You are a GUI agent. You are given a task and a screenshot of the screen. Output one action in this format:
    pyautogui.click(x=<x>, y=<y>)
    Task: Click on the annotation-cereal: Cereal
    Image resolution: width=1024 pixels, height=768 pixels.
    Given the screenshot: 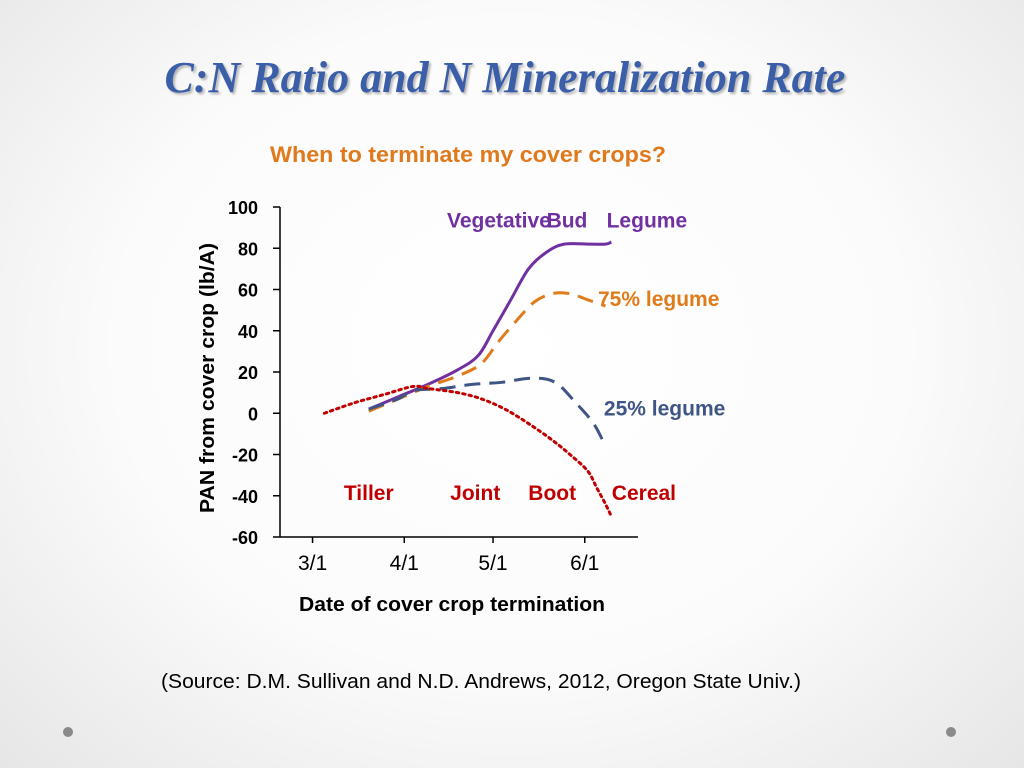 What is the action you would take?
    pyautogui.click(x=644, y=493)
    